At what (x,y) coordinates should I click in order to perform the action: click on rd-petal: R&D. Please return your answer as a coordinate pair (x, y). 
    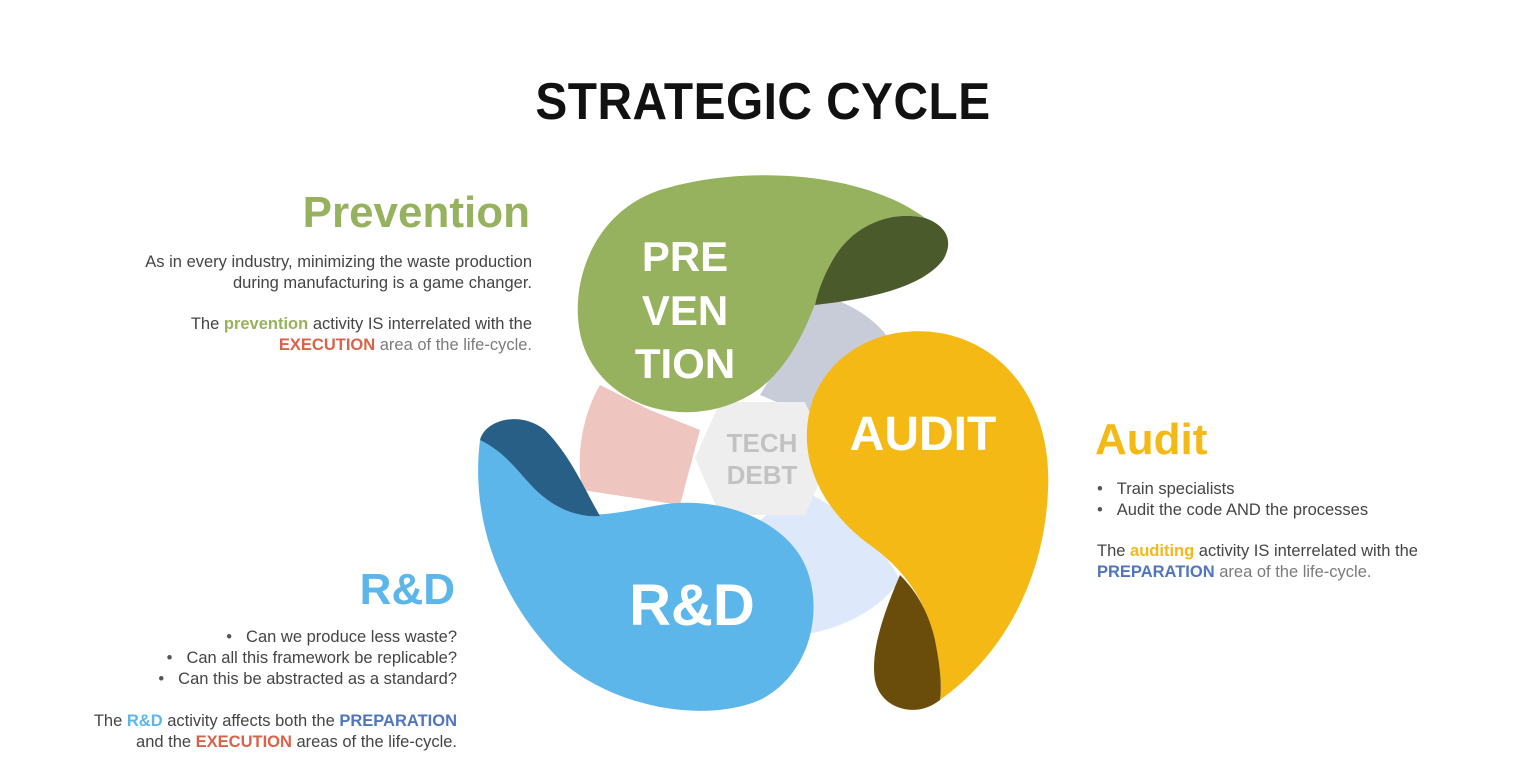
    Looking at the image, I should click on (646, 565).